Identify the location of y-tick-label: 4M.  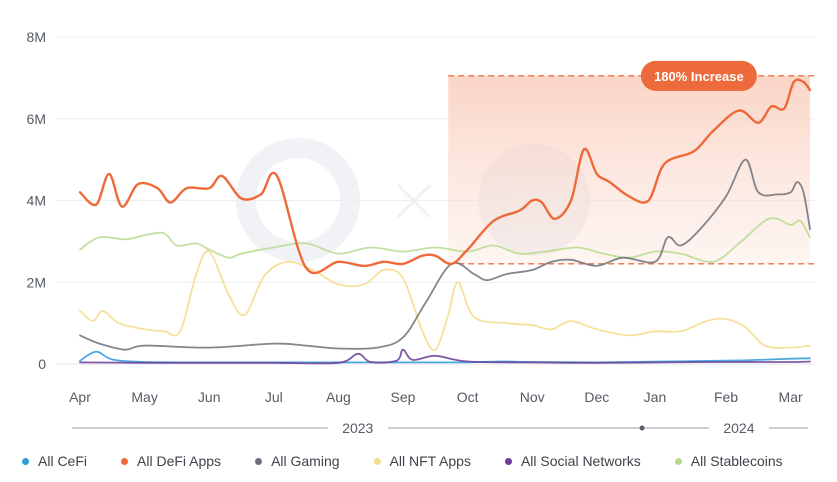
(36, 201).